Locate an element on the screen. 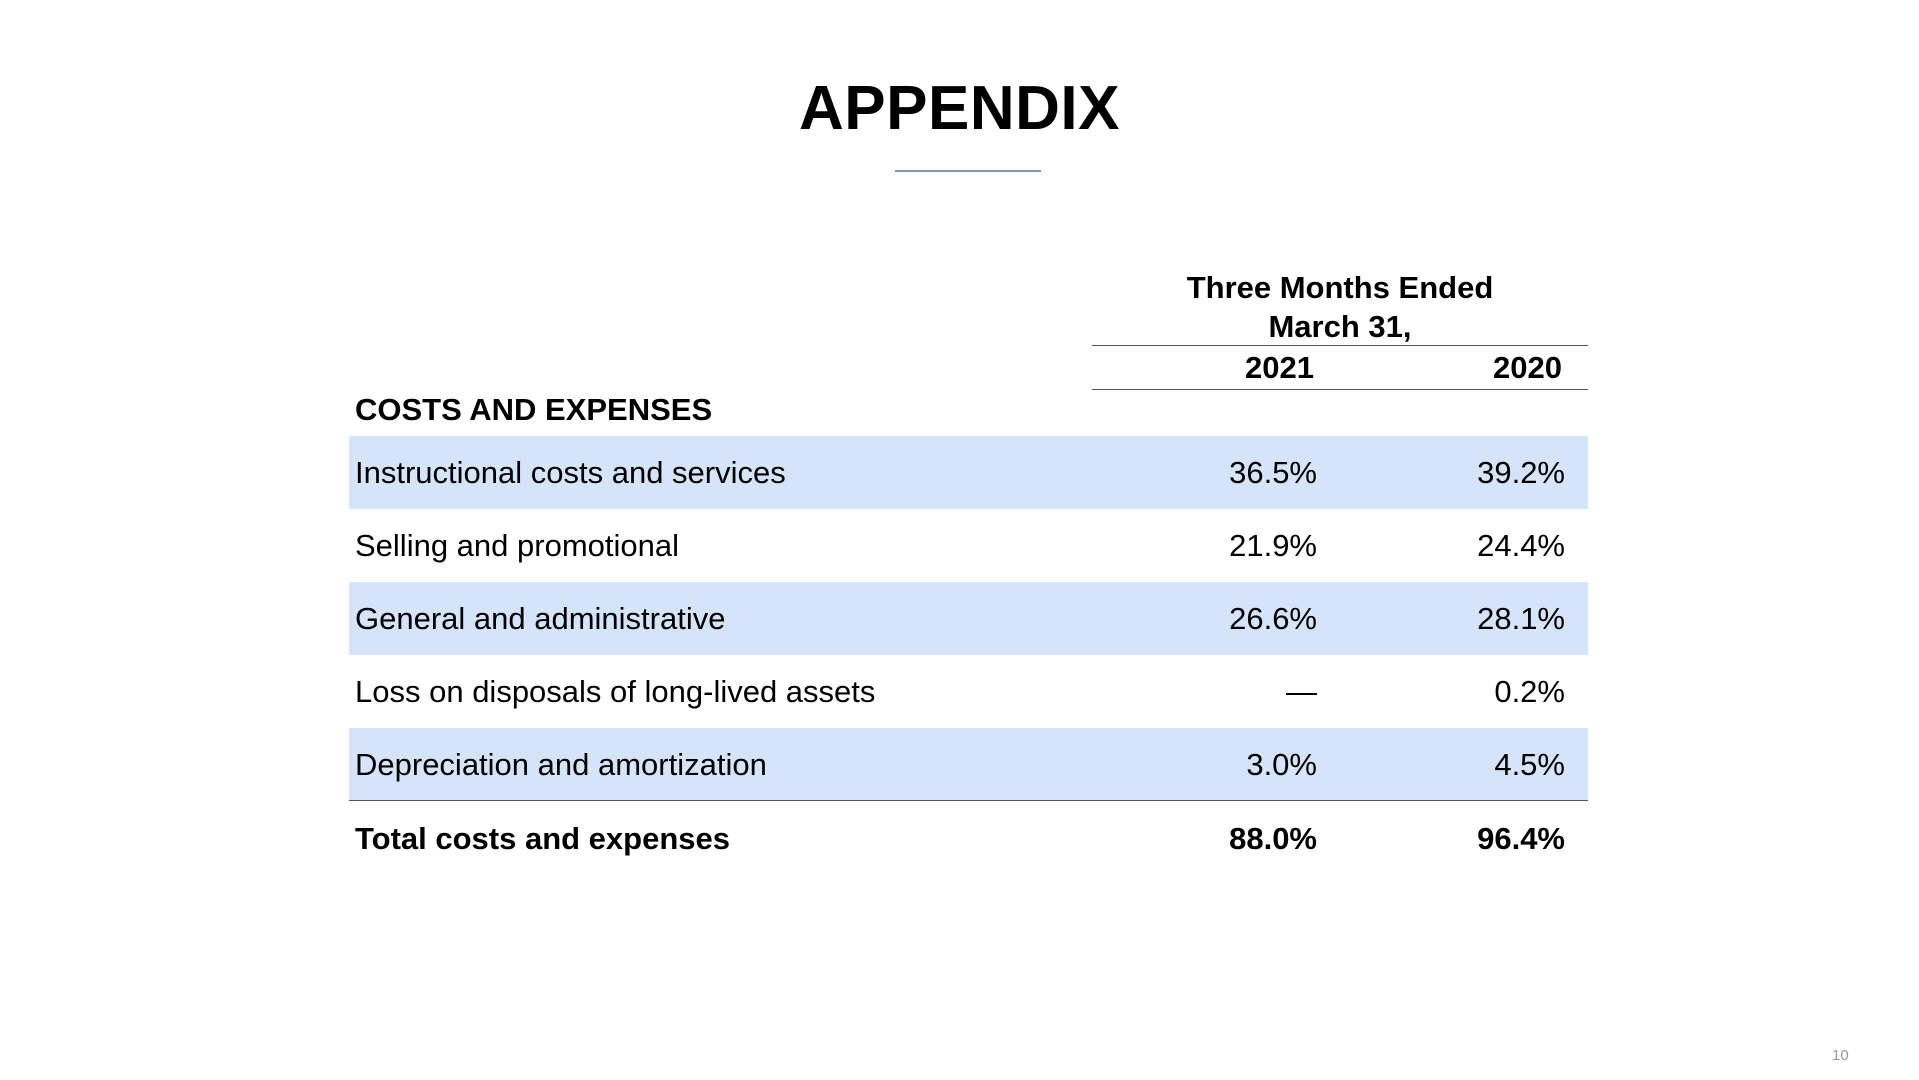  row-value-2021: 36.5% is located at coordinates (1273, 472).